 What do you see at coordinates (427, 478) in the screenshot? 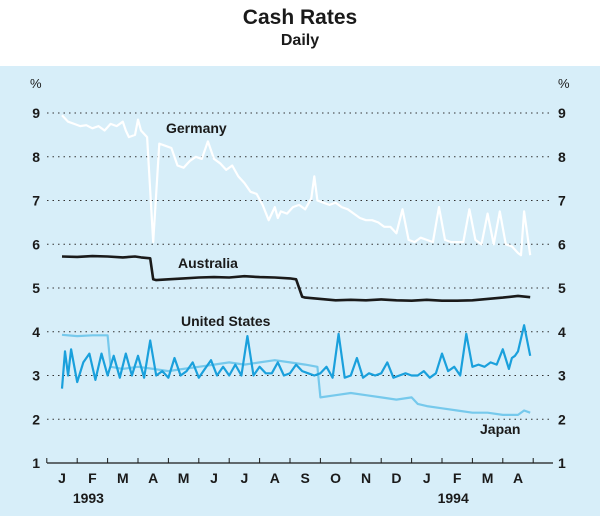
I see `x-tick-label-12: J` at bounding box center [427, 478].